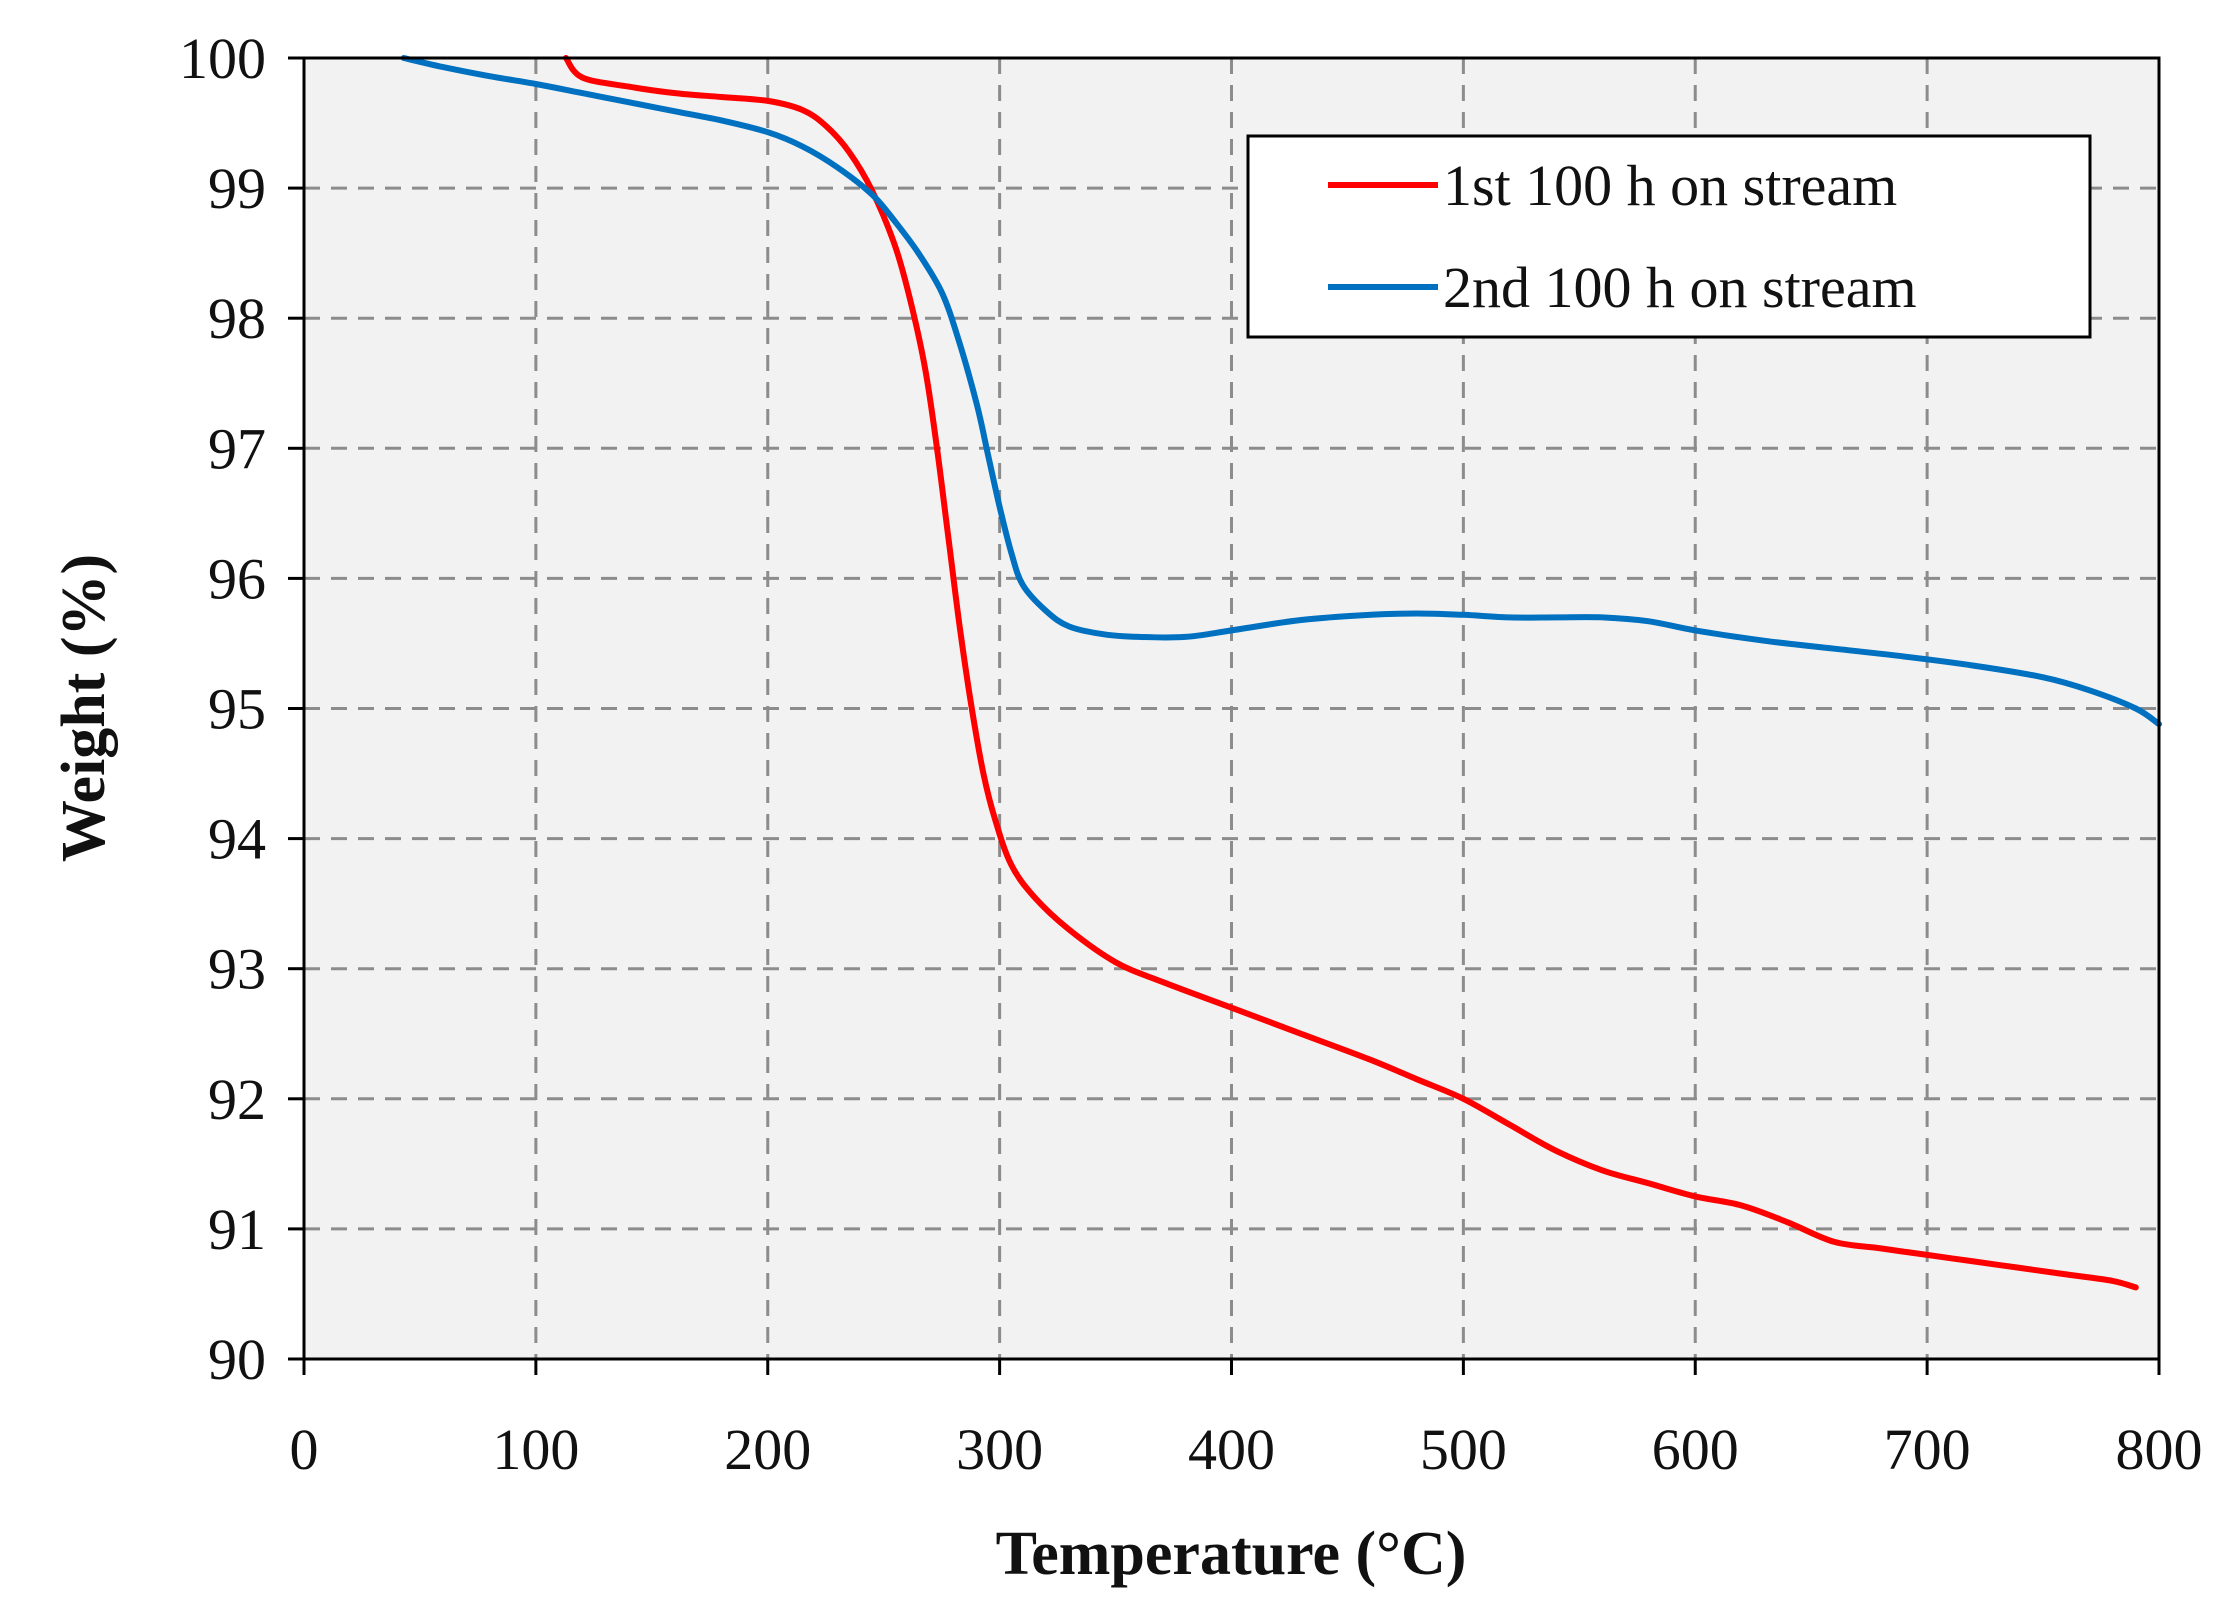 The height and width of the screenshot is (1604, 2222). What do you see at coordinates (237, 1099) in the screenshot?
I see `y-tick-label: 92` at bounding box center [237, 1099].